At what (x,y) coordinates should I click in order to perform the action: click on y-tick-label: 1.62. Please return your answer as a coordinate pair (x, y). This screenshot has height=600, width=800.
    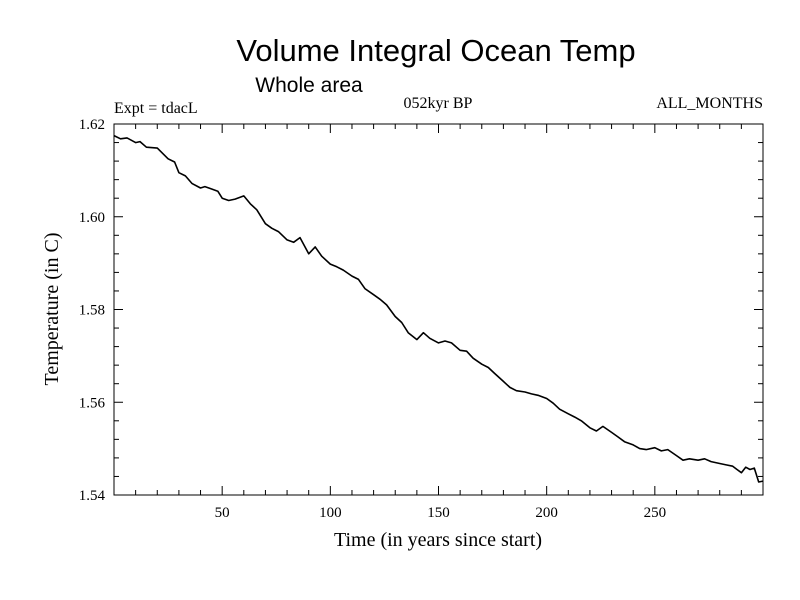
    Looking at the image, I should click on (92, 125).